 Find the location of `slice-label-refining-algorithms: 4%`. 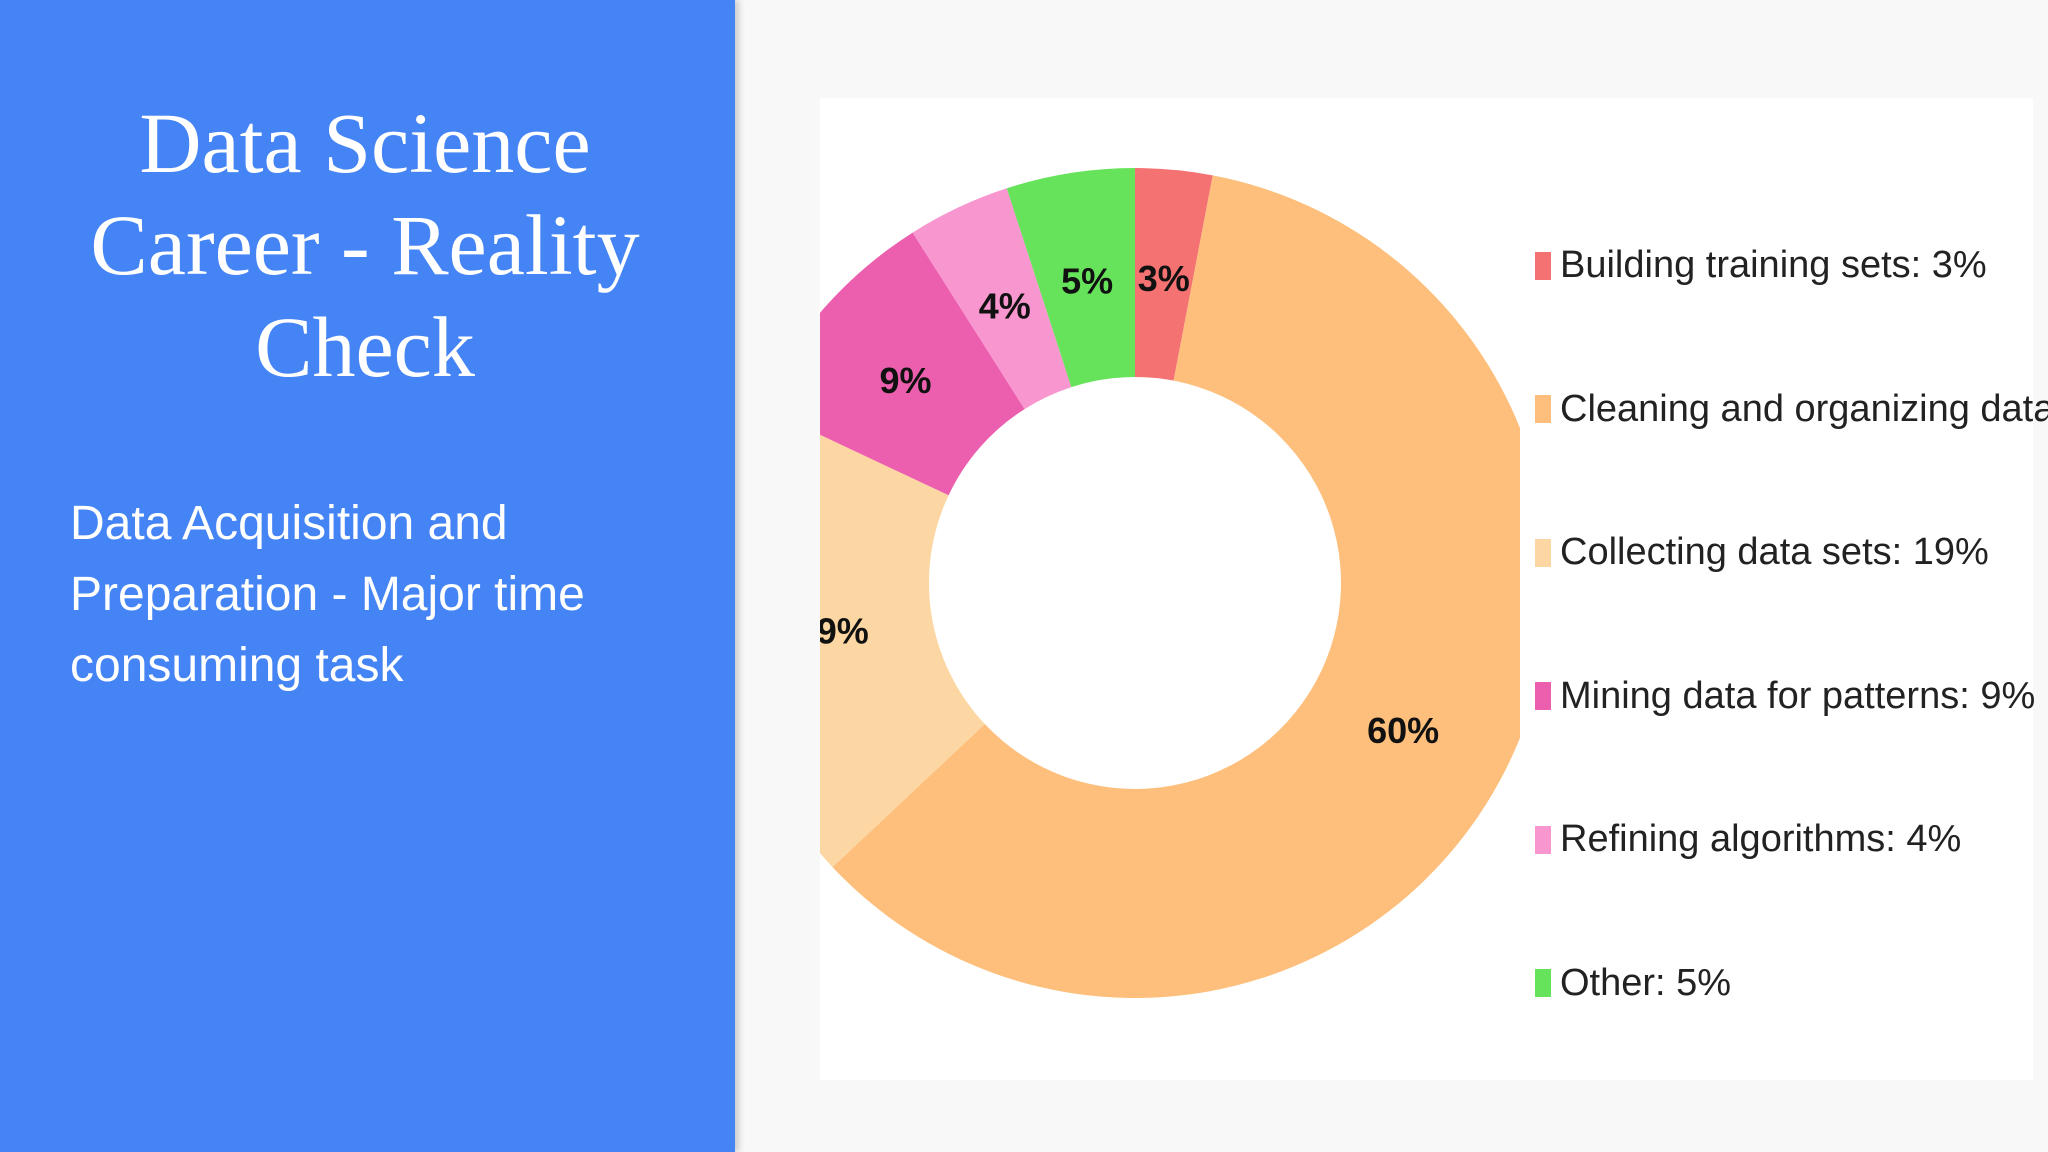

slice-label-refining-algorithms: 4% is located at coordinates (1005, 306).